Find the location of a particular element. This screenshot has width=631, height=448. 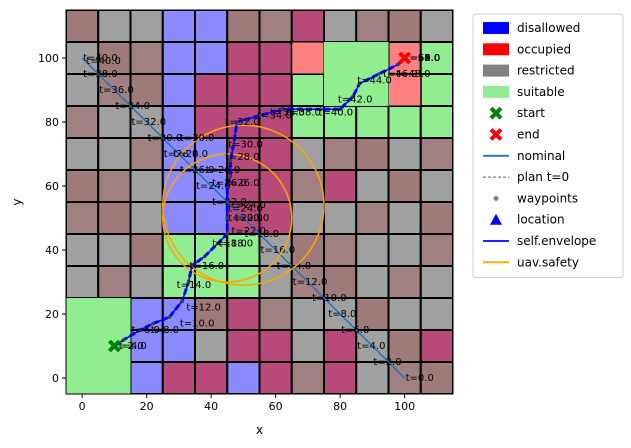

path-time-label: t=58.0 is located at coordinates (423, 58).